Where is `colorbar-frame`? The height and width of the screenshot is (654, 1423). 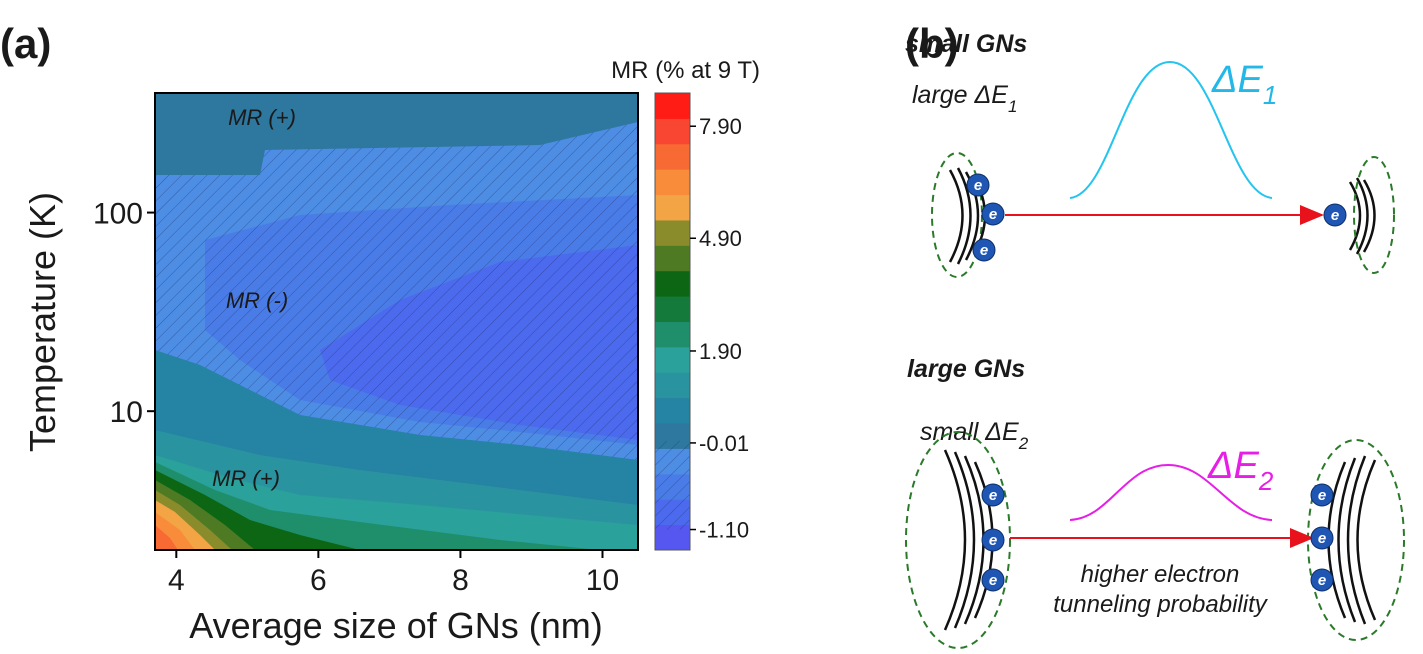
colorbar-frame is located at coordinates (672, 321).